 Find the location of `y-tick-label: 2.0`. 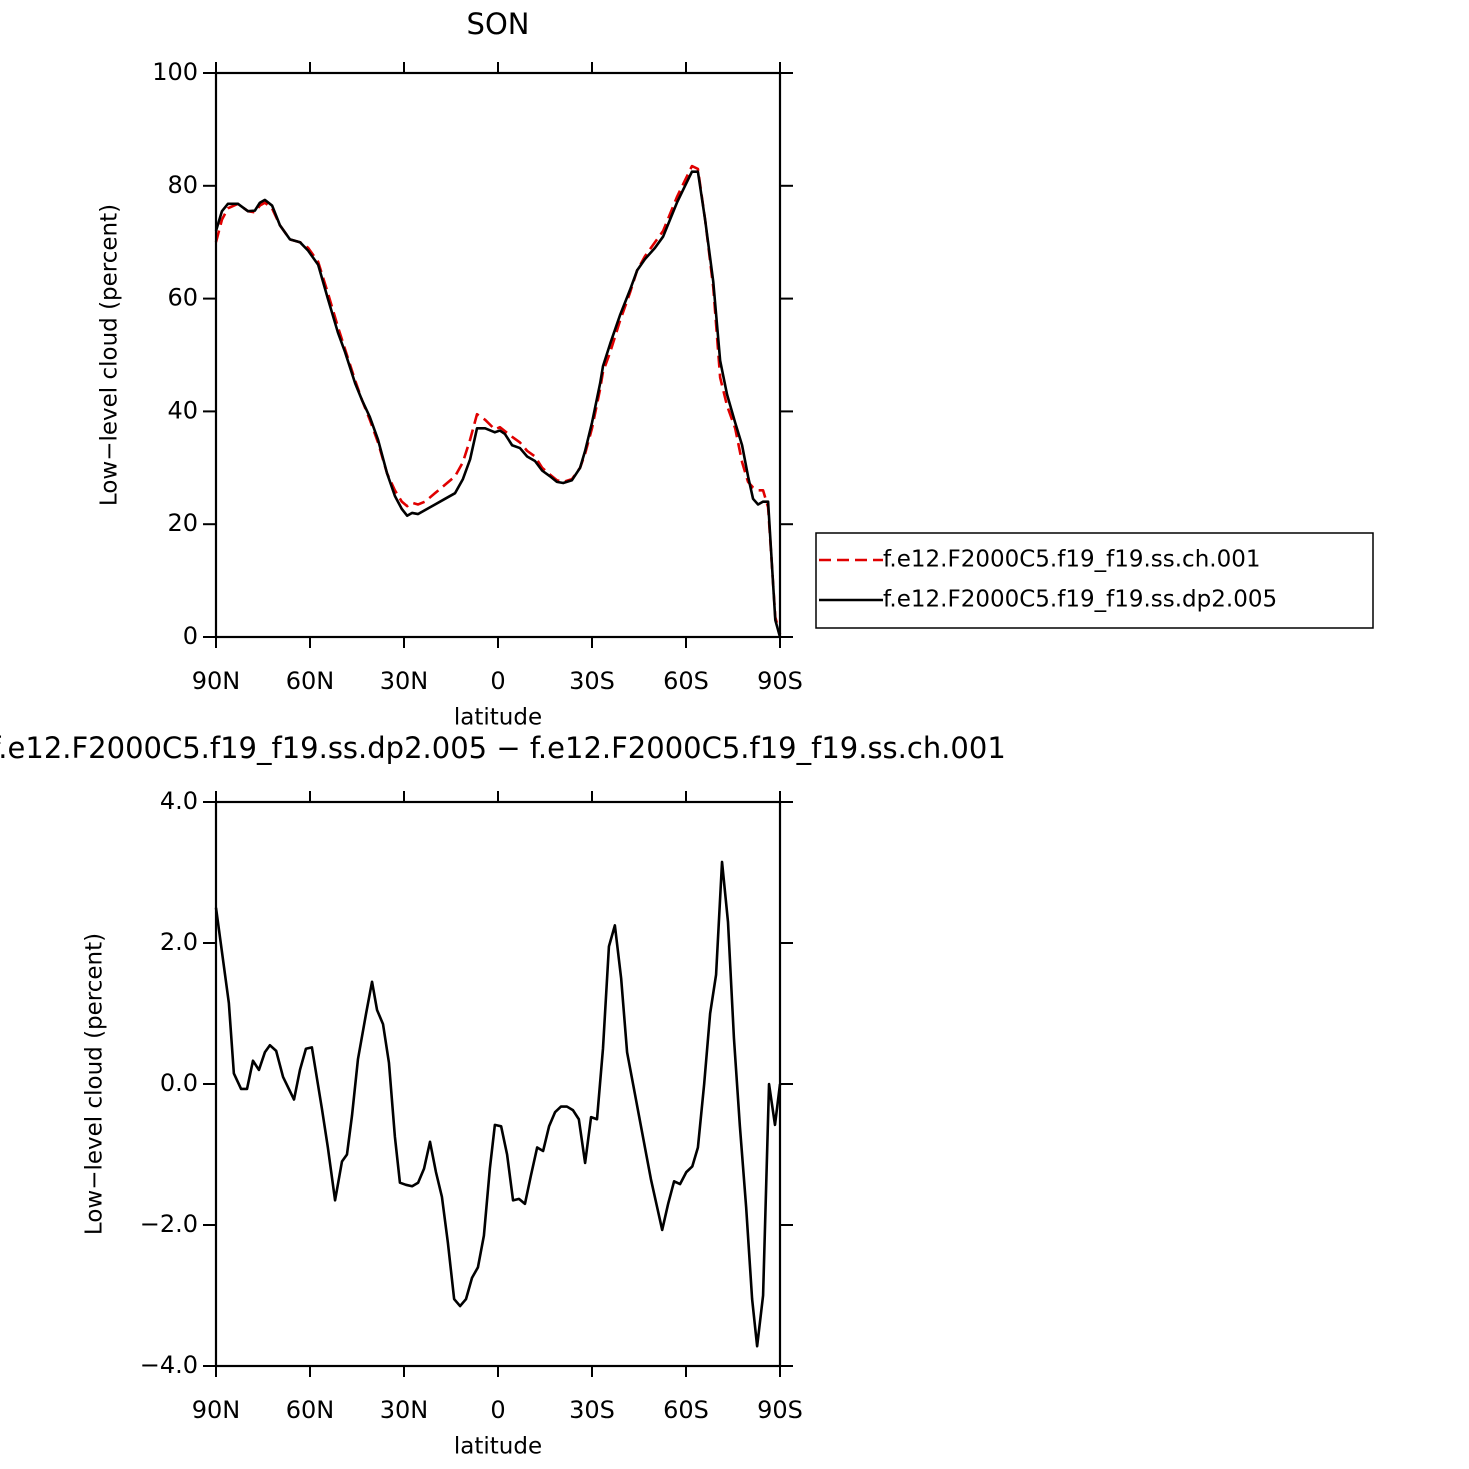

y-tick-label: 2.0 is located at coordinates (179, 942).